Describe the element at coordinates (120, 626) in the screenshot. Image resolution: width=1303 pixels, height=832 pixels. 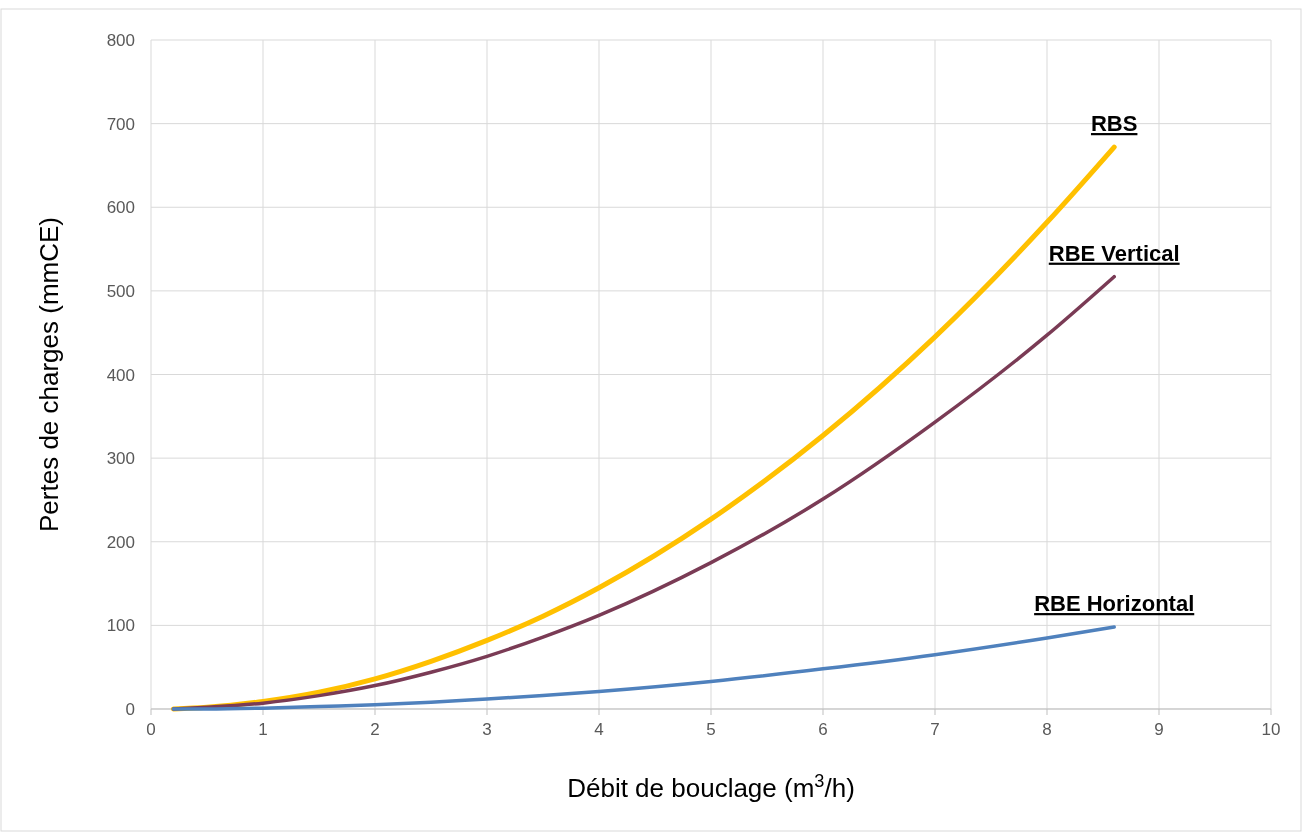
I see `y-tick-label: 100` at that location.